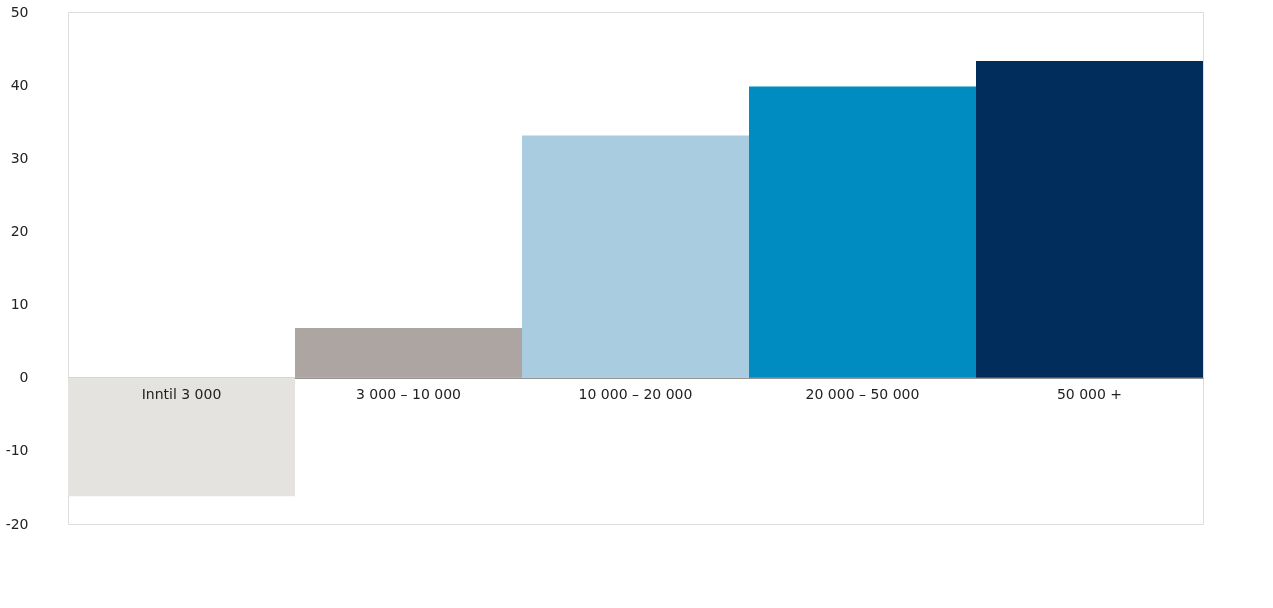 The image size is (1273, 608). What do you see at coordinates (408, 393) in the screenshot?
I see `x-tick-label: 3 000 – 10 000` at bounding box center [408, 393].